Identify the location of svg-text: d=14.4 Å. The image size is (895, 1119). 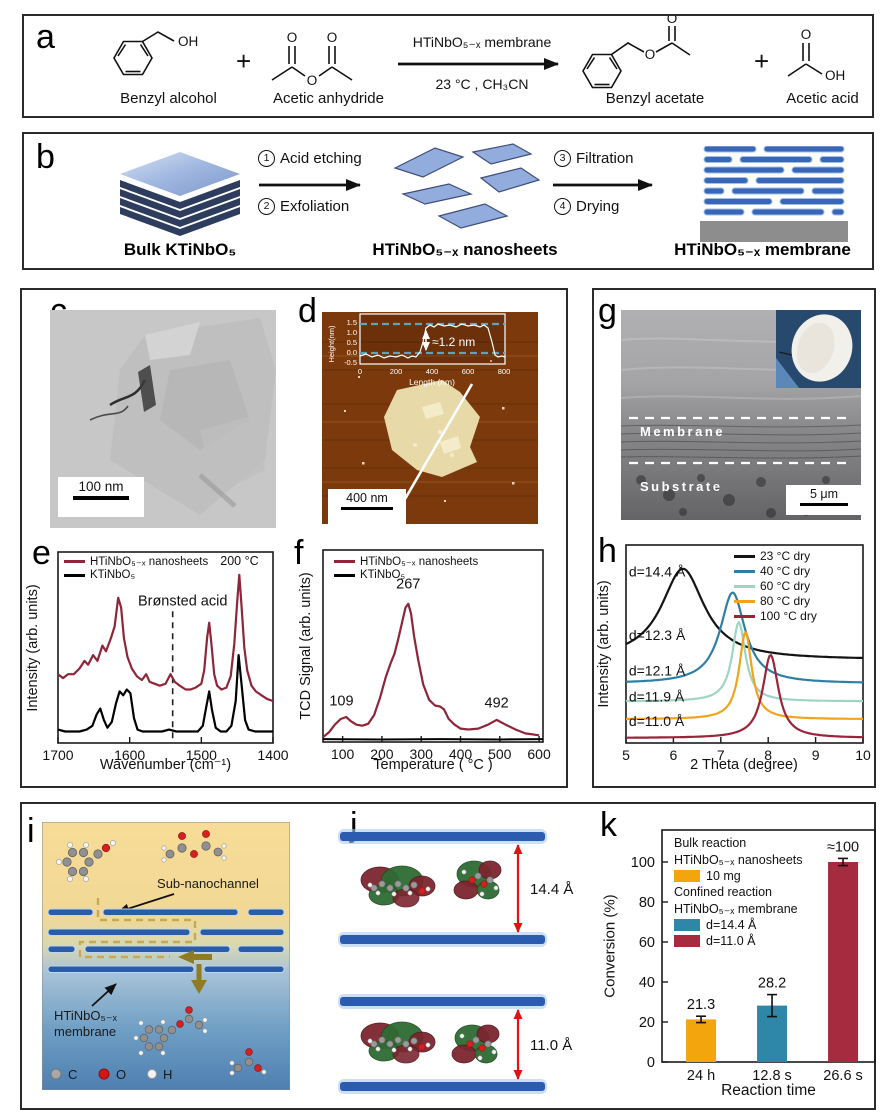
(657, 572).